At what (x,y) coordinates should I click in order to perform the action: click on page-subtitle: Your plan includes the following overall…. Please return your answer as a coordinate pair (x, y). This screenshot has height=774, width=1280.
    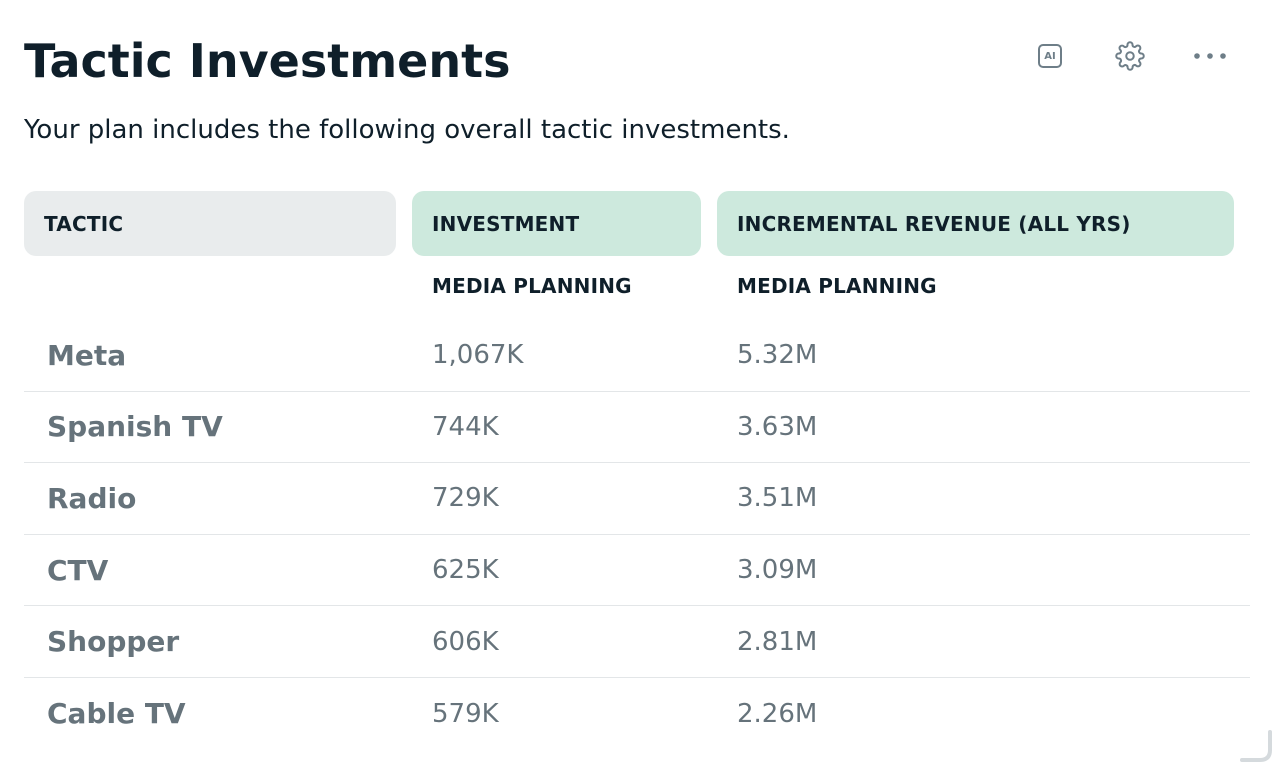
    Looking at the image, I should click on (407, 130).